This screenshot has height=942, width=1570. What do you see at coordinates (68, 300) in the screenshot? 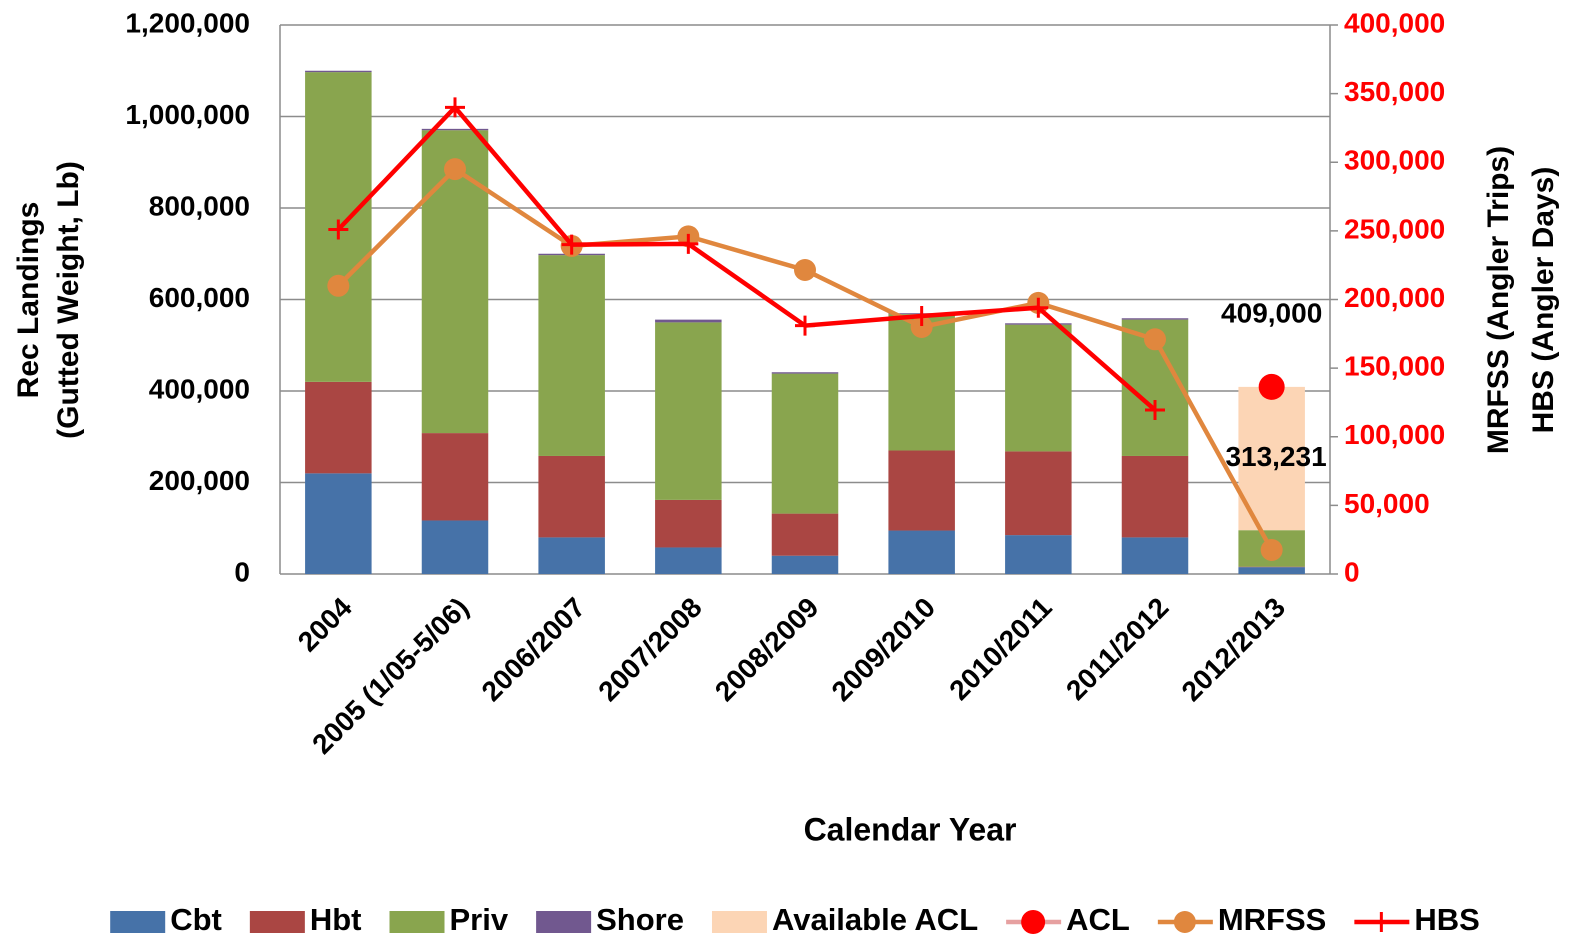
I see `y-axis-title: (Gutted Weight, Lb)` at bounding box center [68, 300].